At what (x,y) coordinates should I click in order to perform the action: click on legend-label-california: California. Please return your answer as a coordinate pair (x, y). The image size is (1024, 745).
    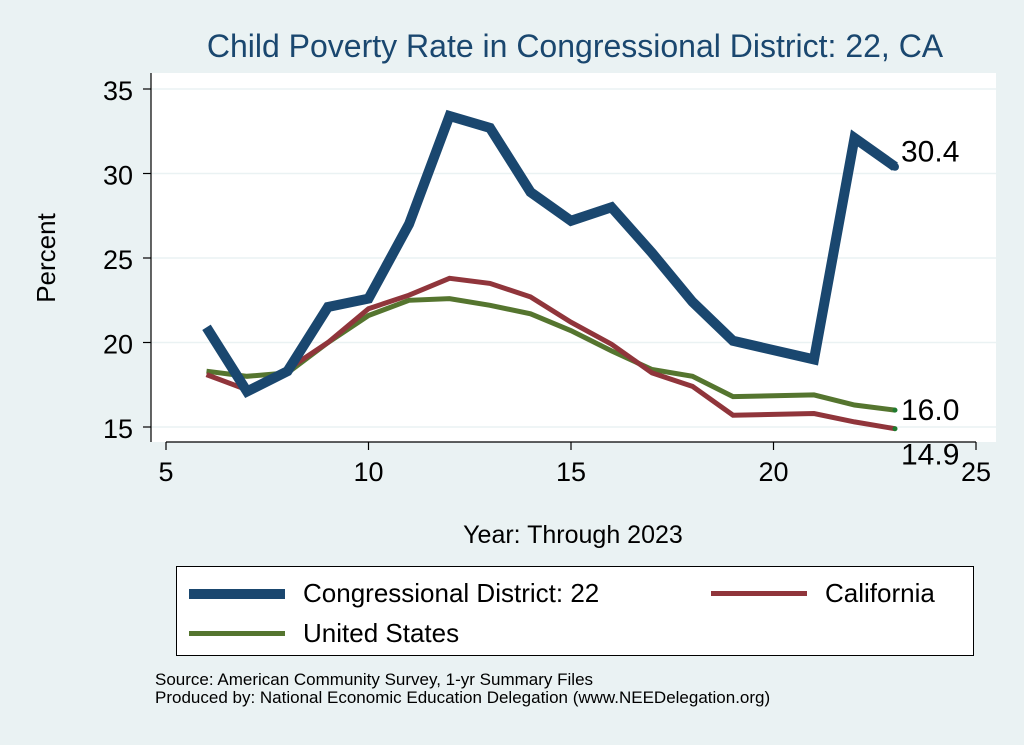
    Looking at the image, I should click on (880, 593).